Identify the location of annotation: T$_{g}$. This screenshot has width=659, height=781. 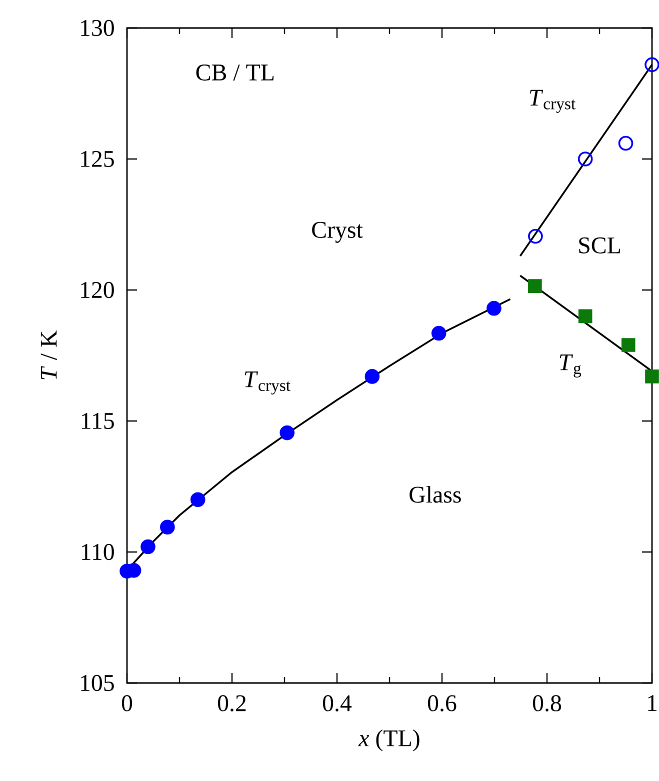
(571, 366).